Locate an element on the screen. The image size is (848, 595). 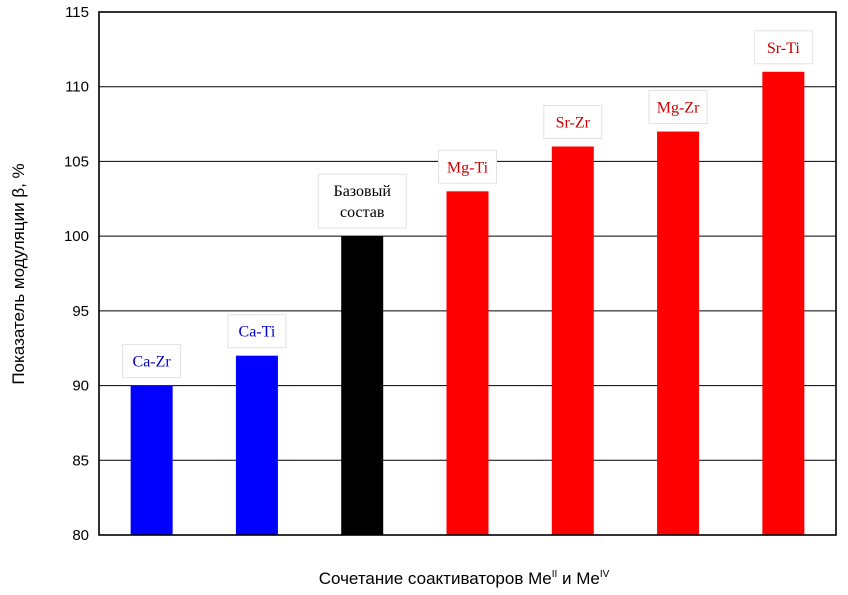
bar-label-4: Sr-Zr is located at coordinates (573, 122).